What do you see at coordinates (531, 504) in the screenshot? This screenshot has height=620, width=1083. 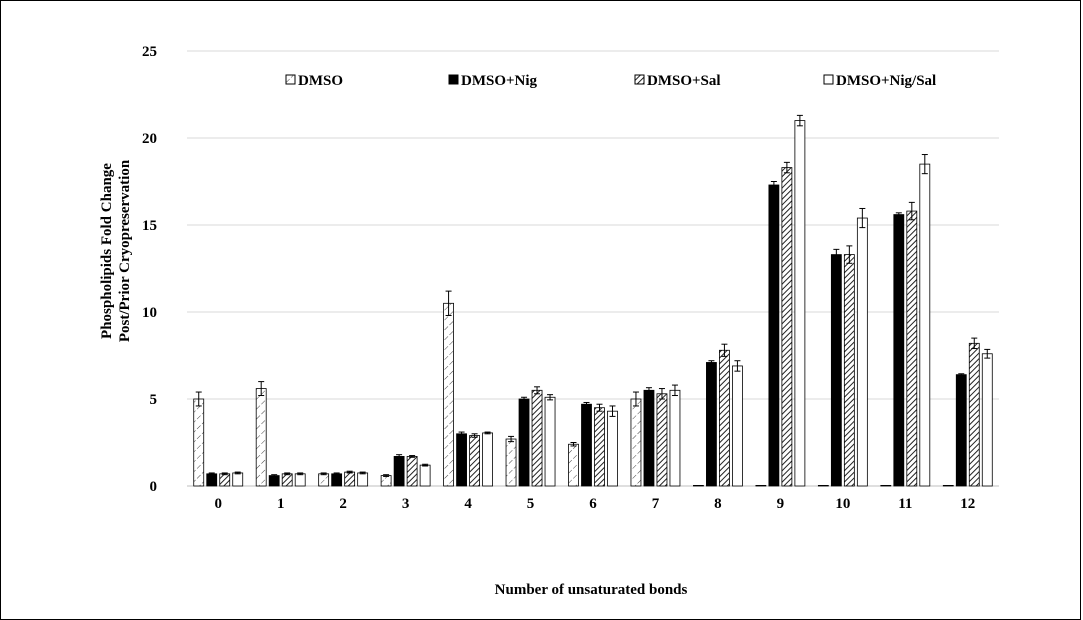 I see `x-tick-label: 5` at bounding box center [531, 504].